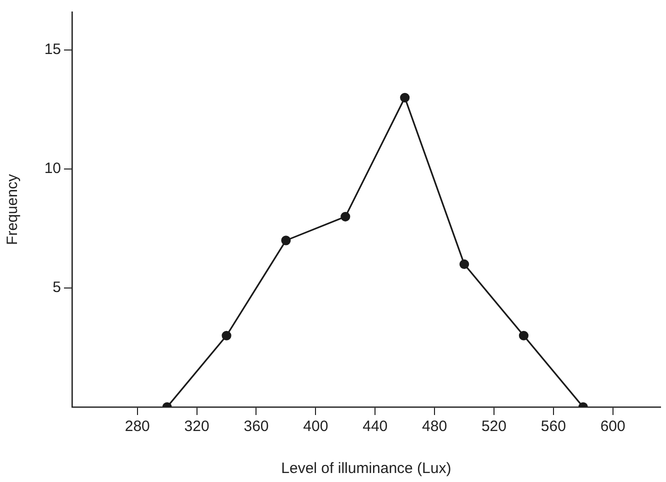 Image resolution: width=666 pixels, height=482 pixels. I want to click on y-tick-label: 5, so click(56, 287).